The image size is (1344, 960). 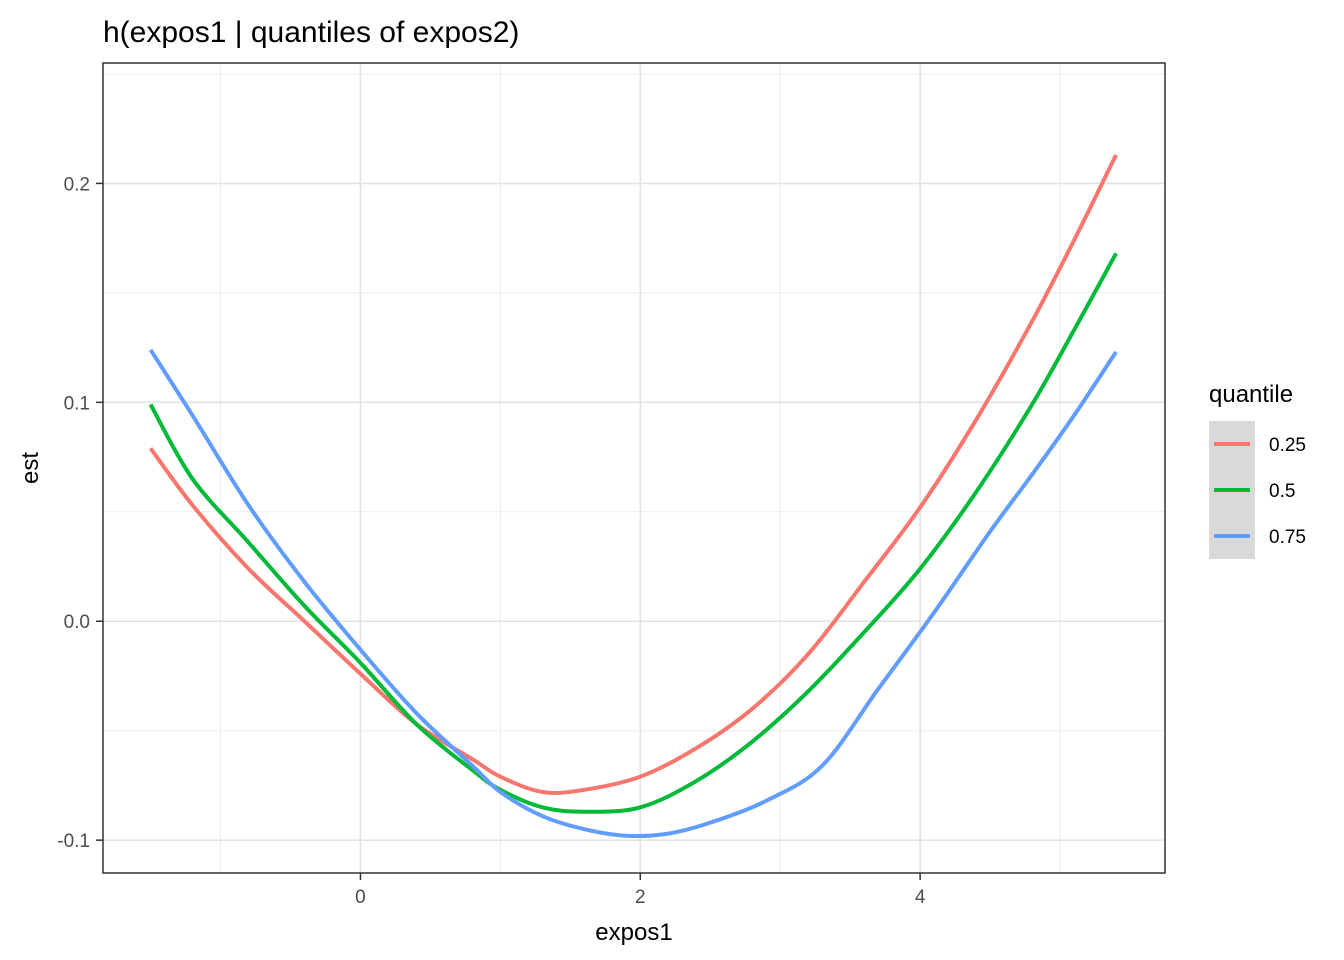 I want to click on legend-label: 0.5, so click(x=1282, y=491).